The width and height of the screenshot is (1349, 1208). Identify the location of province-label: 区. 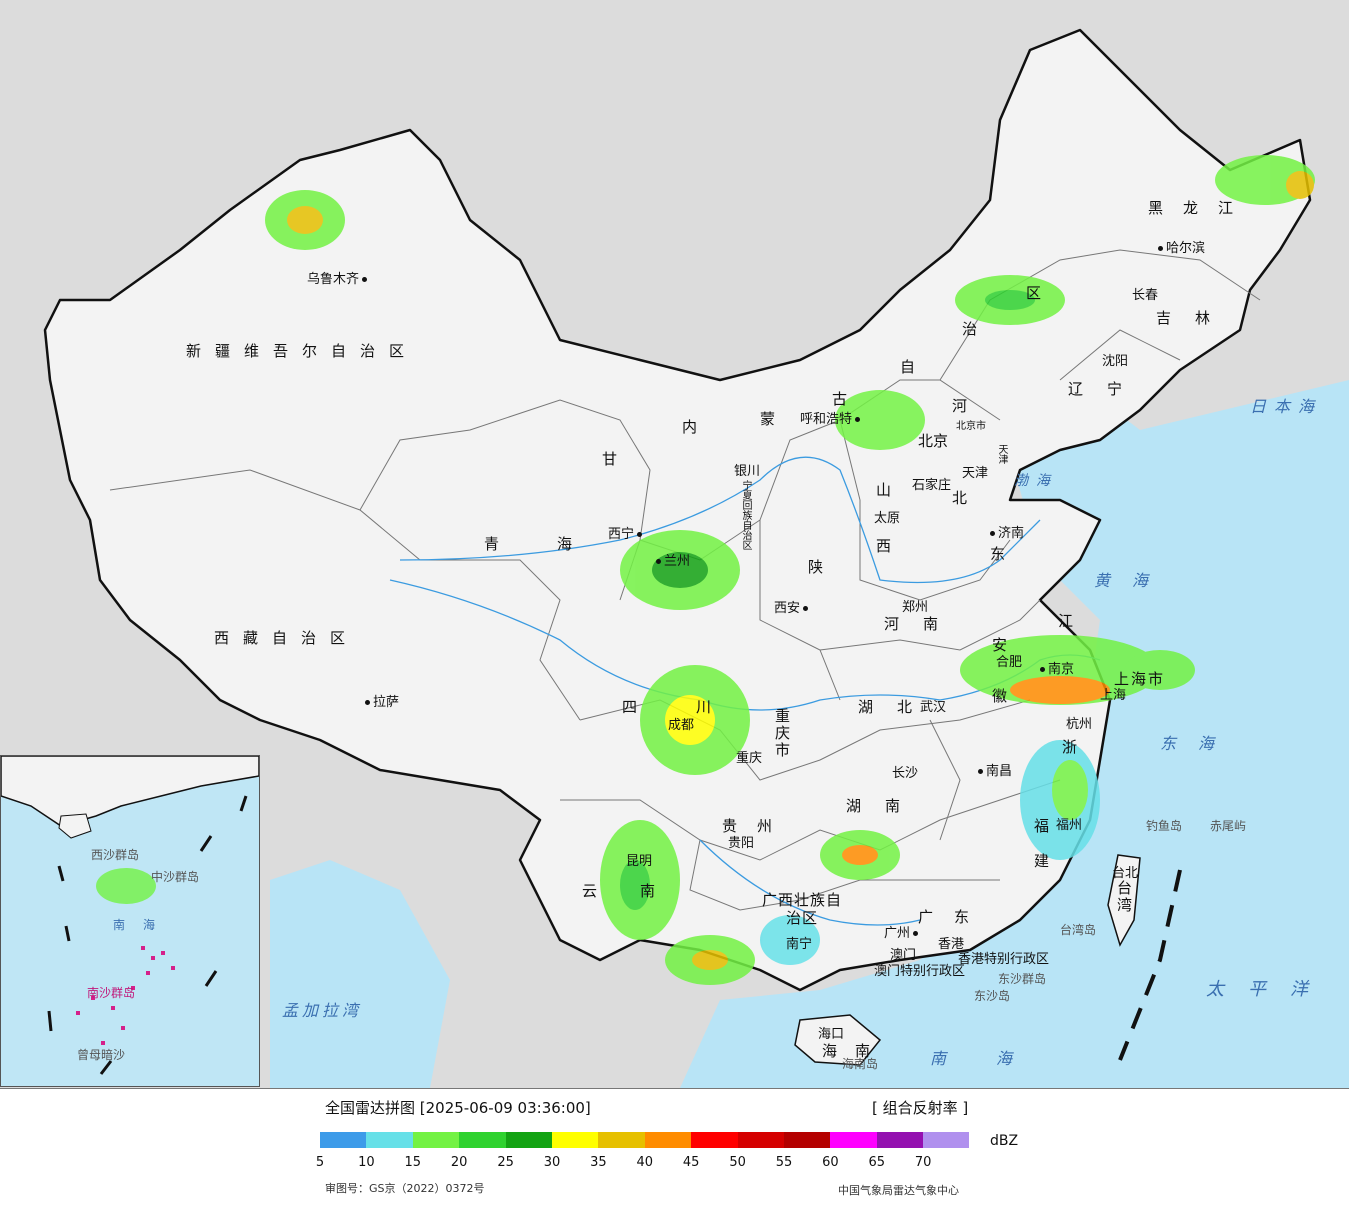
(1041, 293).